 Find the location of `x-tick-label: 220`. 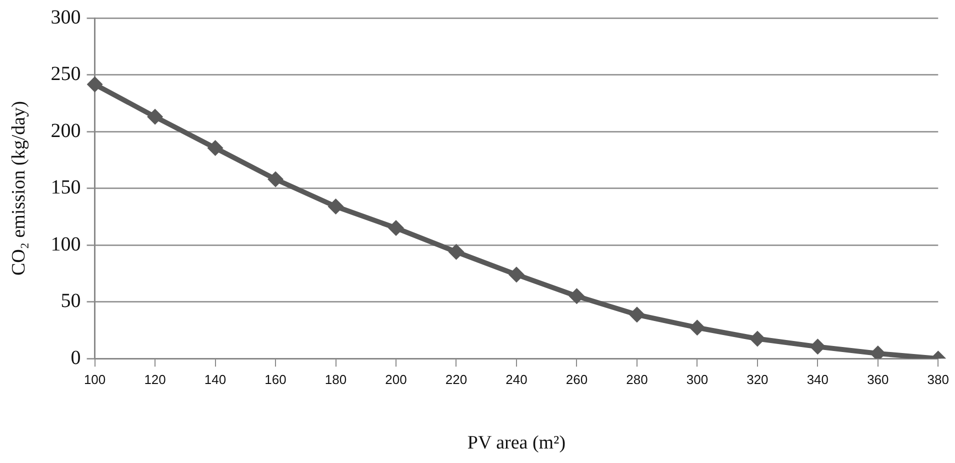

x-tick-label: 220 is located at coordinates (456, 379).